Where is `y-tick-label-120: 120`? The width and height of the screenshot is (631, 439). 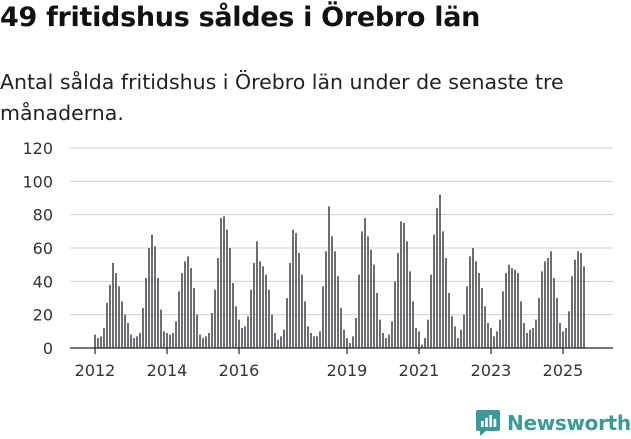
y-tick-label-120: 120 is located at coordinates (37, 148).